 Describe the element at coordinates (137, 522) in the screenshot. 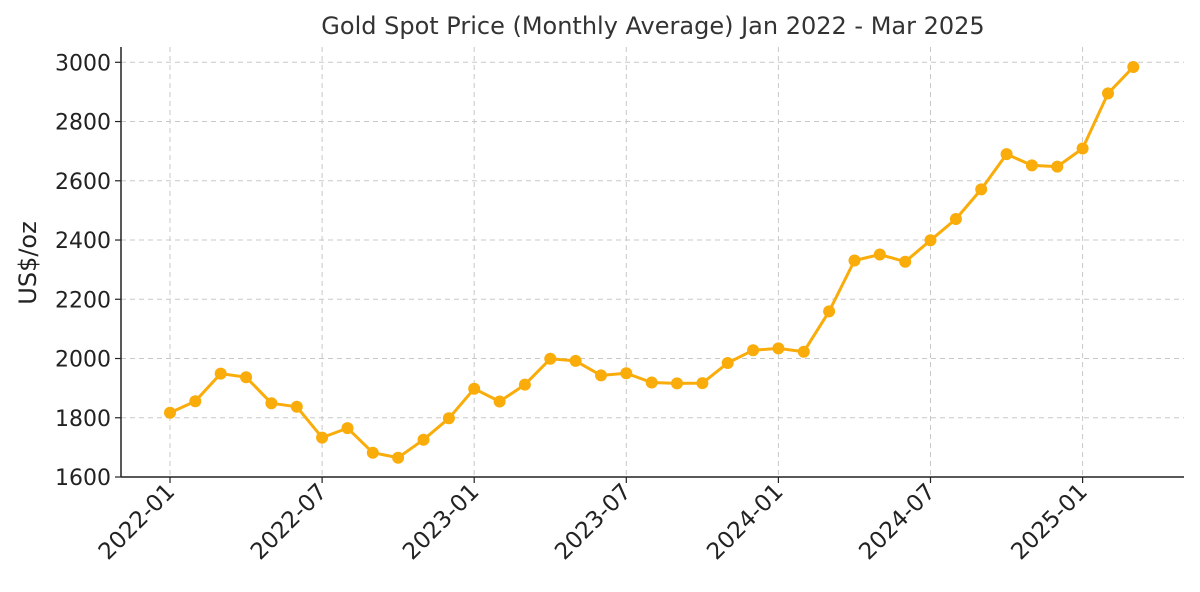

I see `x-tick-label: 2022-01` at that location.